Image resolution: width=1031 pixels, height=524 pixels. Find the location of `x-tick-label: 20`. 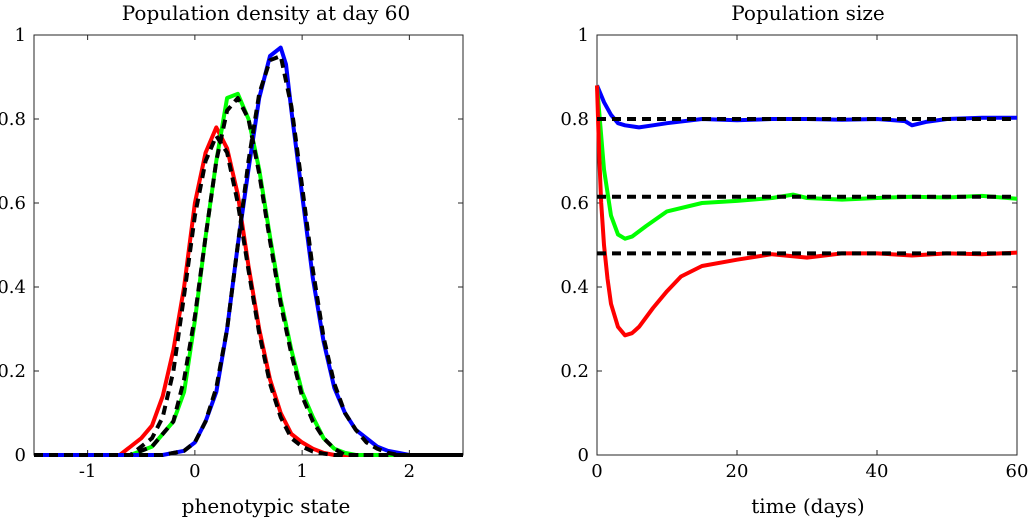

x-tick-label: 20 is located at coordinates (737, 471).